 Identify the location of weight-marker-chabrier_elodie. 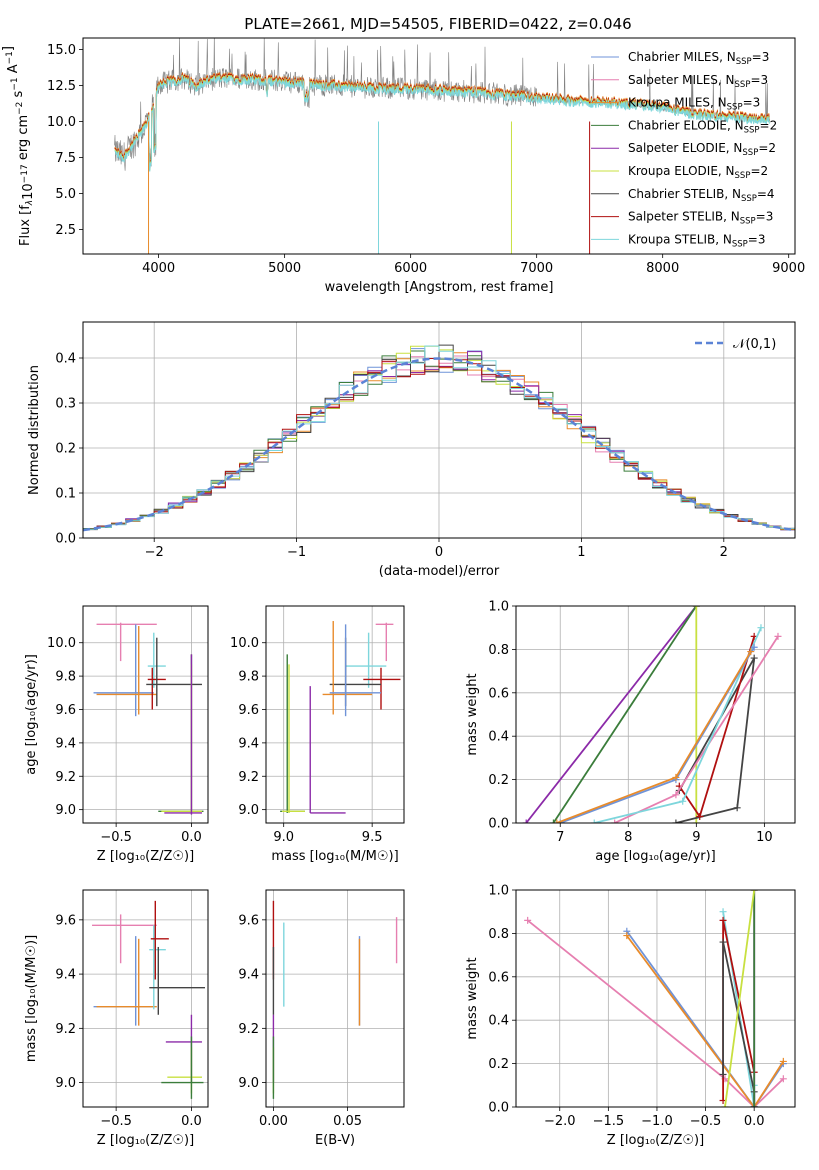
(553, 821).